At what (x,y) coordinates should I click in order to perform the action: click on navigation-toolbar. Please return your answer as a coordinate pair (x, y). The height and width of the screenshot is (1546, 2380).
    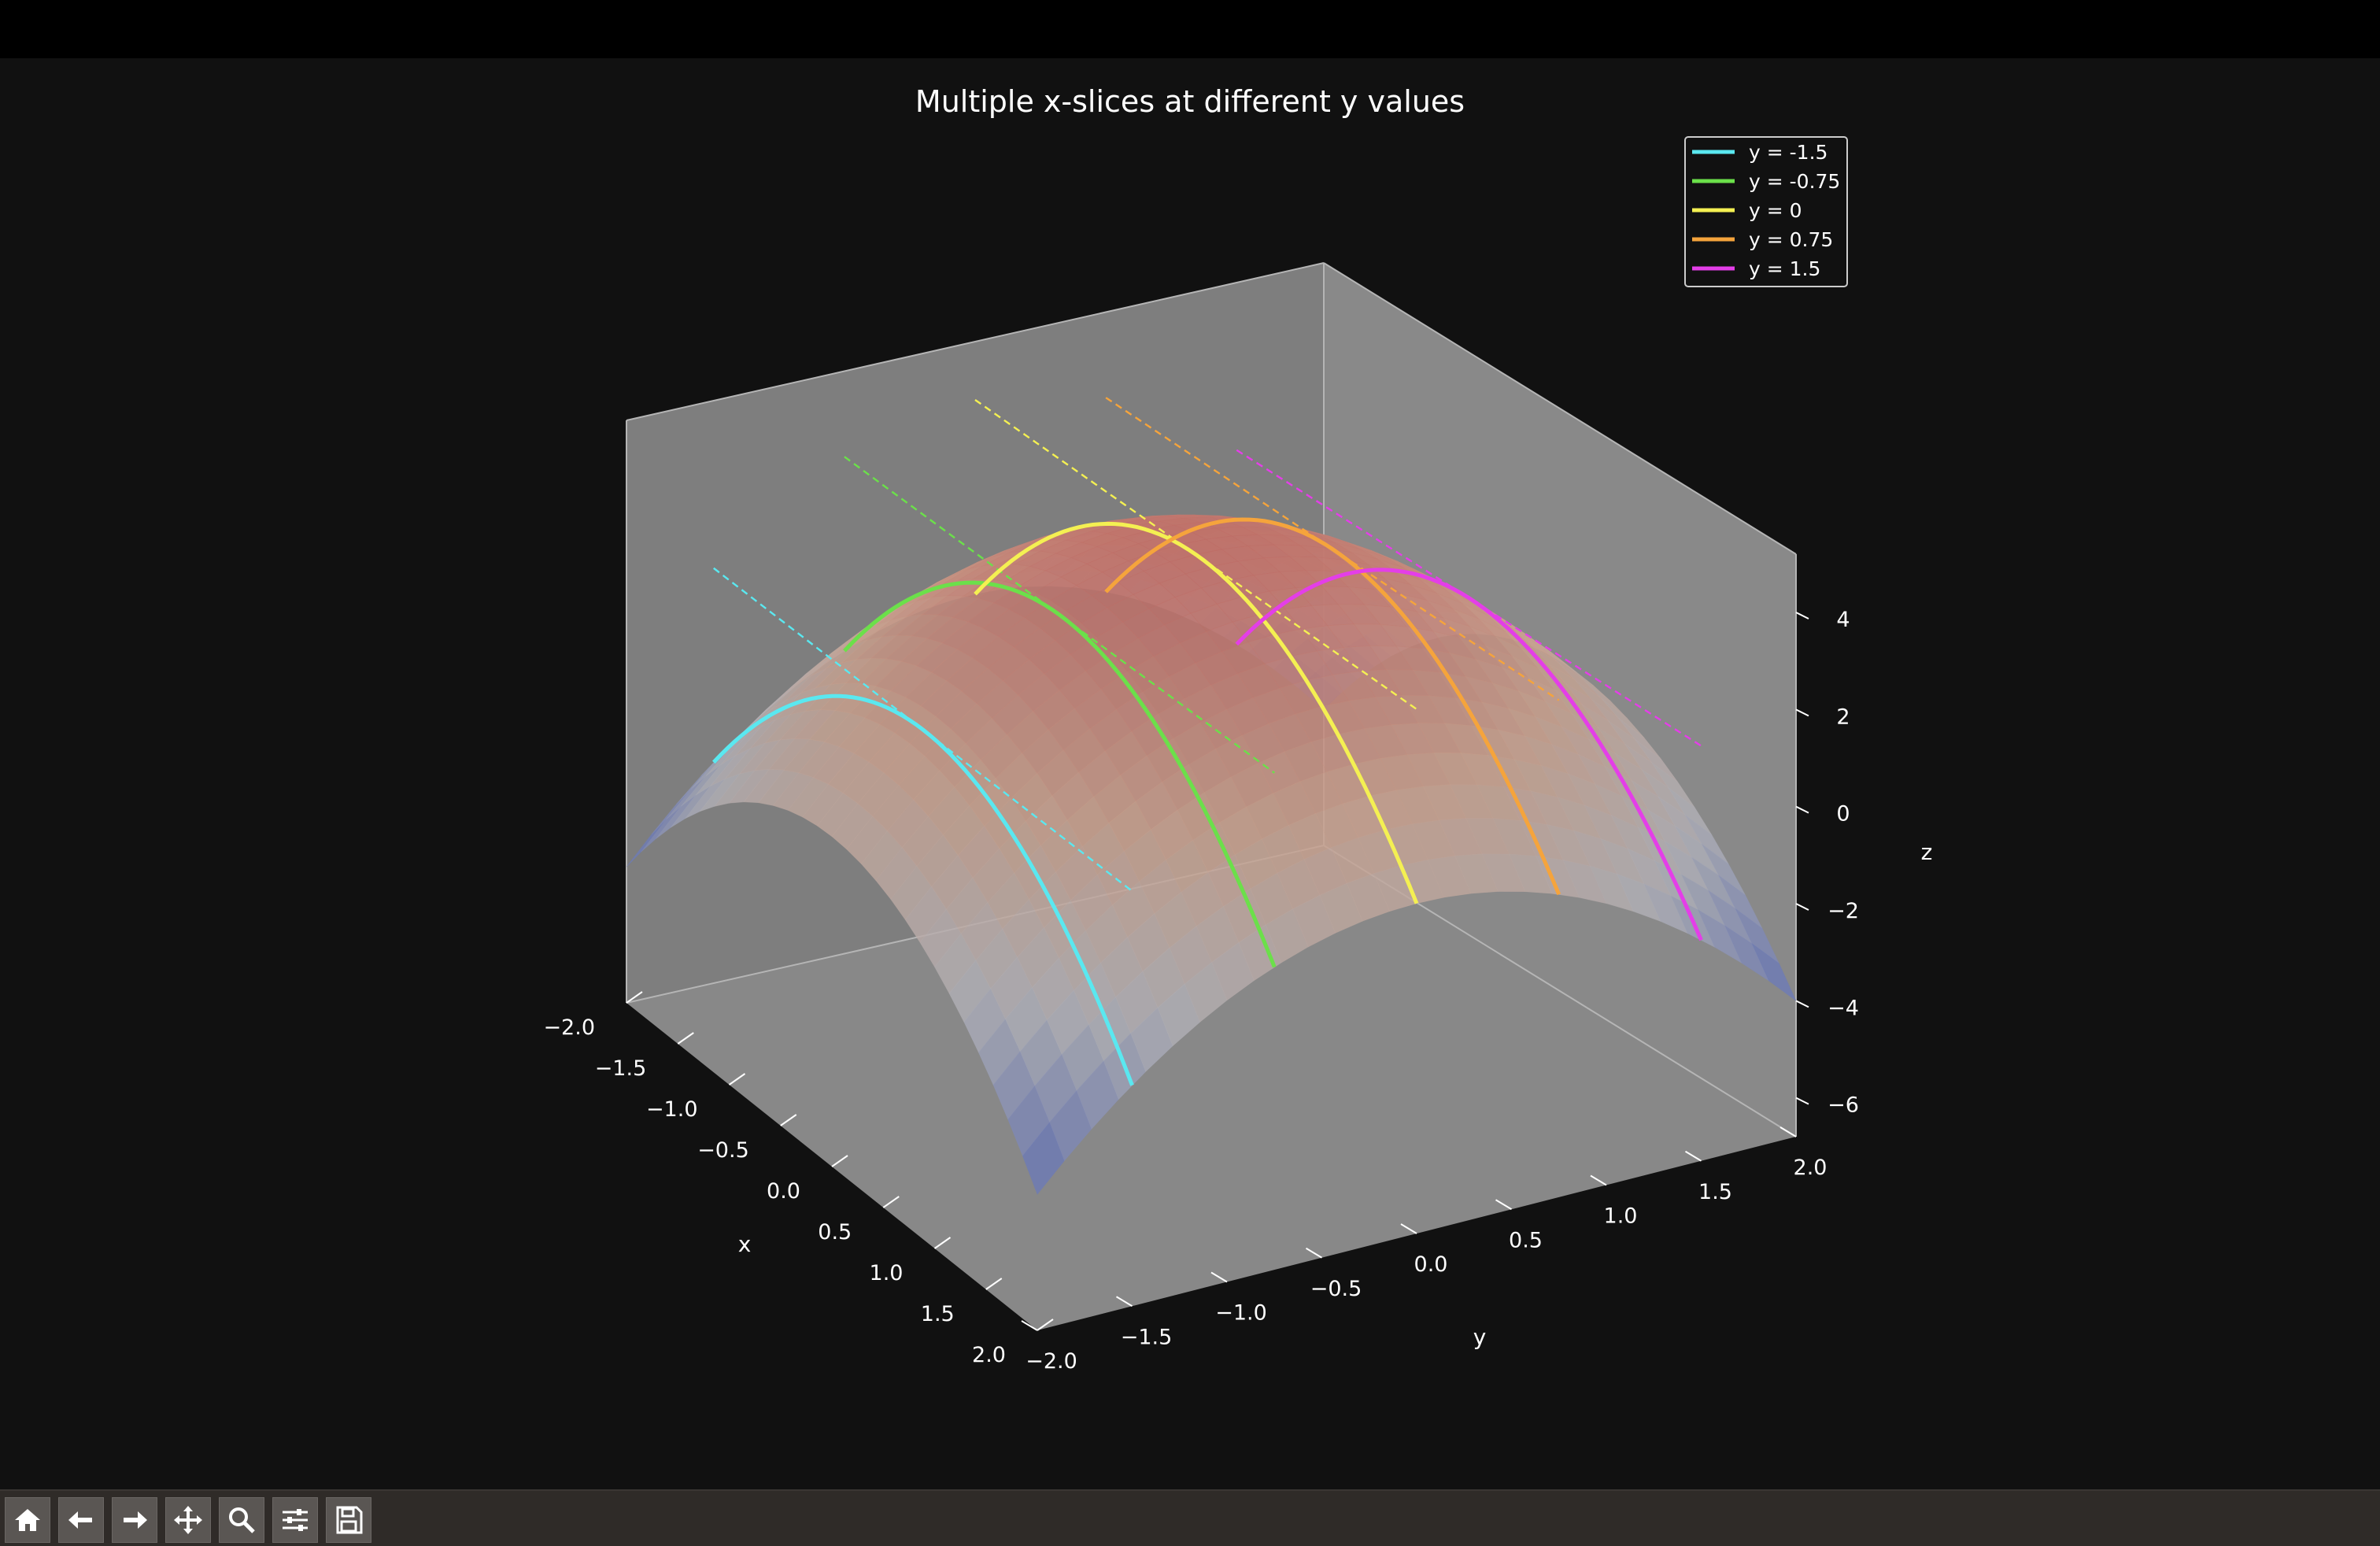
    Looking at the image, I should click on (1190, 1517).